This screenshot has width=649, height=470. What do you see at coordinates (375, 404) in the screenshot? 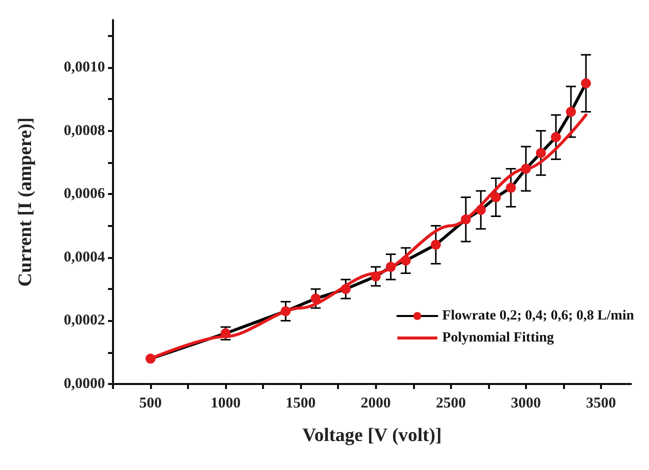
I see `x-tick-label: 2000` at bounding box center [375, 404].